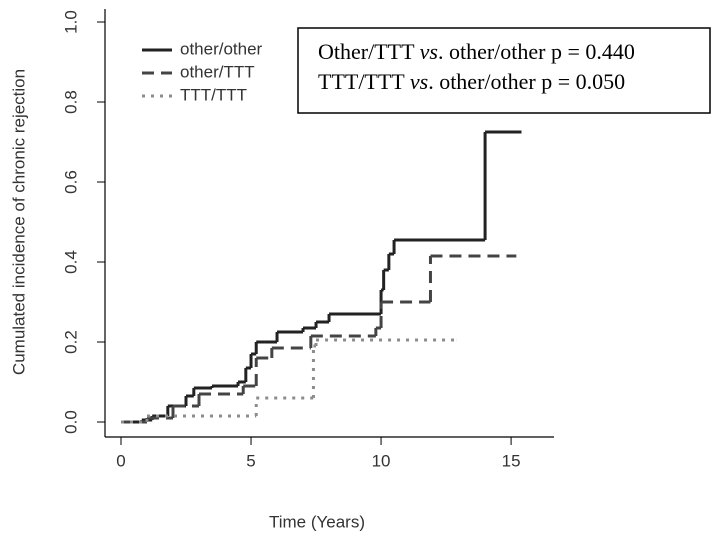 The width and height of the screenshot is (728, 541). I want to click on annotation-part: Other/TTT, so click(369, 51).